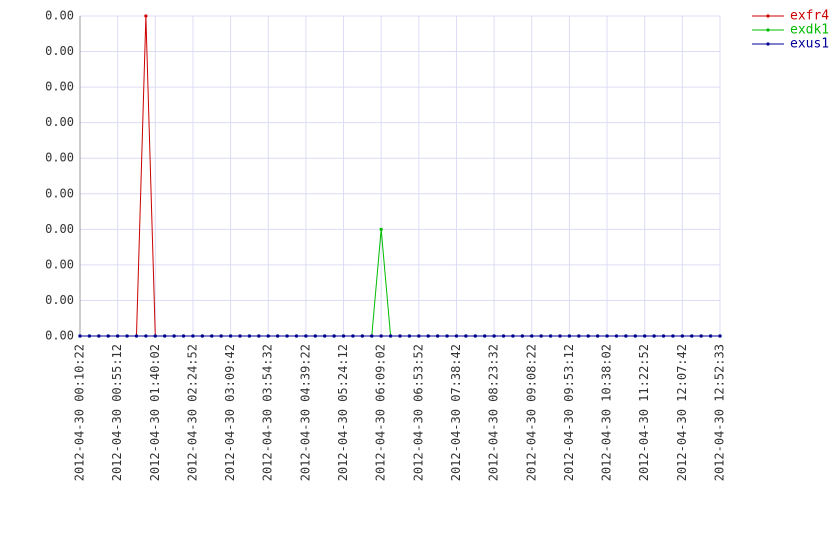  Describe the element at coordinates (494, 412) in the screenshot. I see `x-tick-label: 2012-04-30 08:23:32` at that location.